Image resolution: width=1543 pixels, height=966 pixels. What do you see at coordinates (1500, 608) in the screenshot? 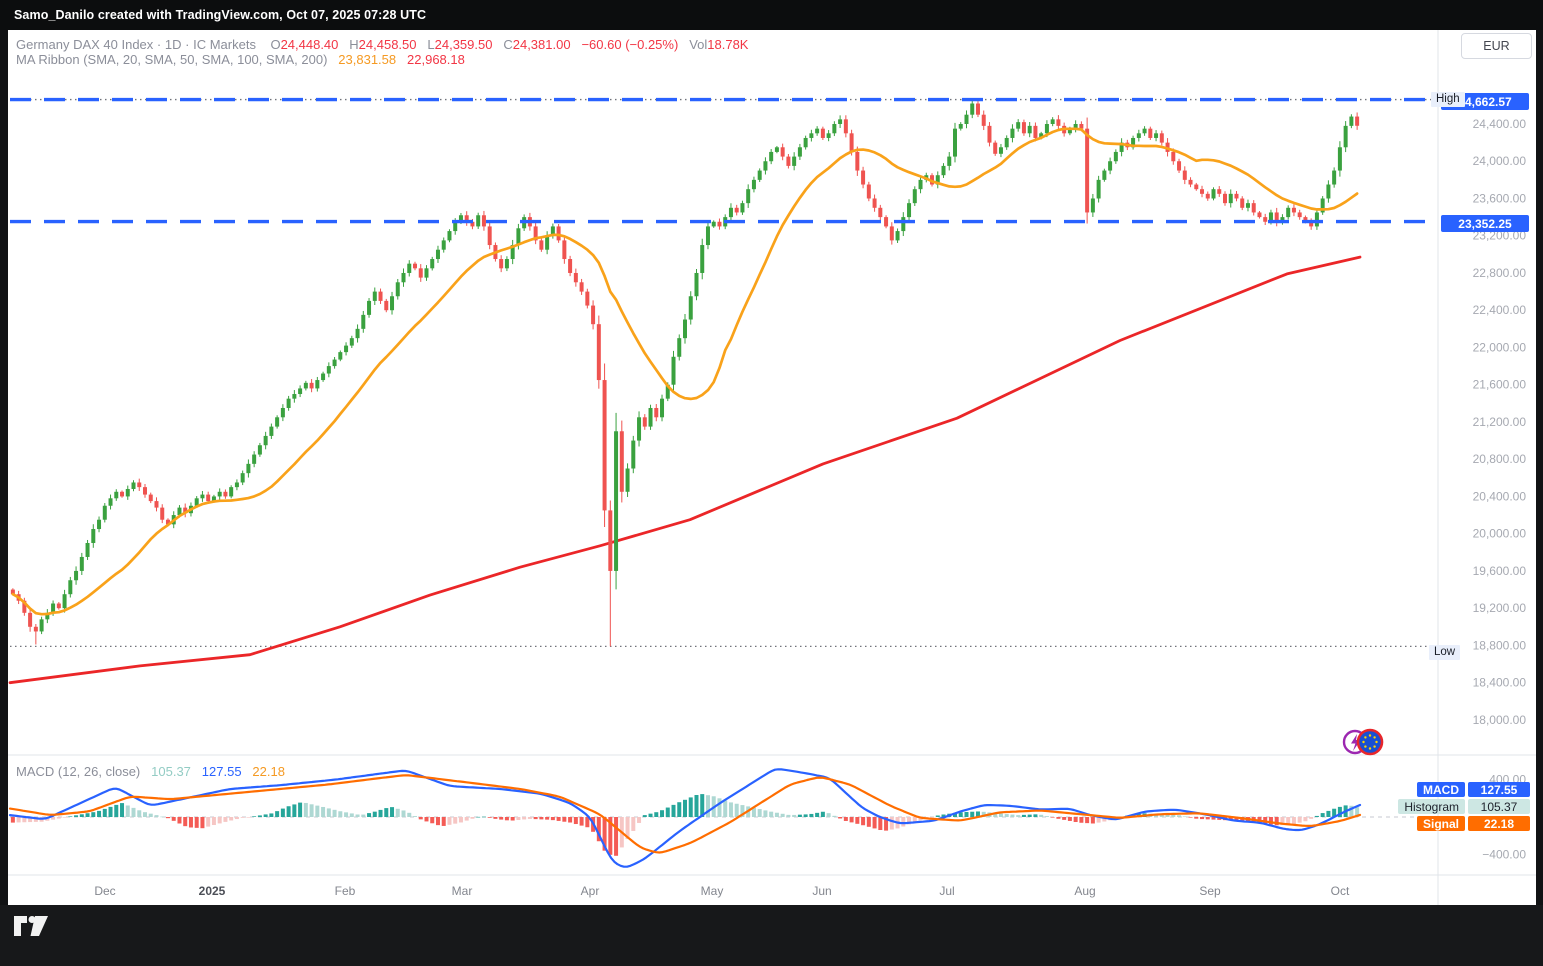
I see `svg-text: 19,200.00` at bounding box center [1500, 608].